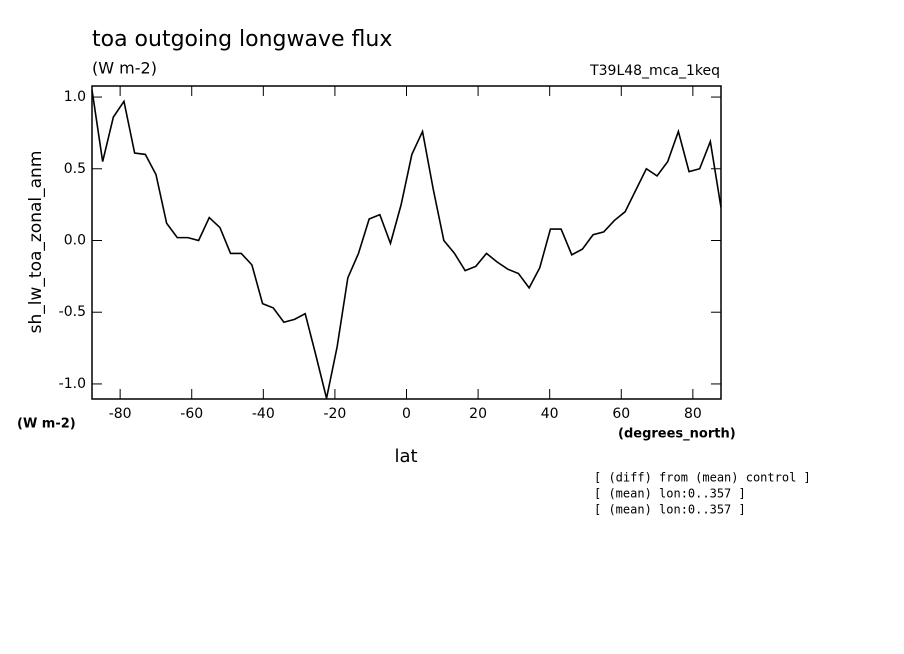 This screenshot has width=904, height=654. I want to click on y-tick-label: 0.0, so click(75, 240).